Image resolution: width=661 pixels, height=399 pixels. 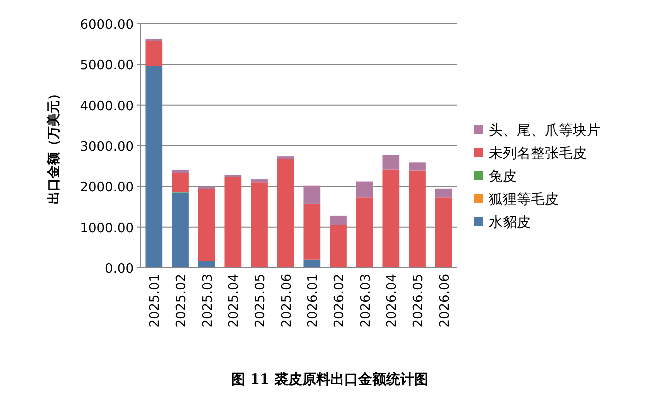 What do you see at coordinates (107, 228) in the screenshot?
I see `y-tick-label: 1000.00` at bounding box center [107, 228].